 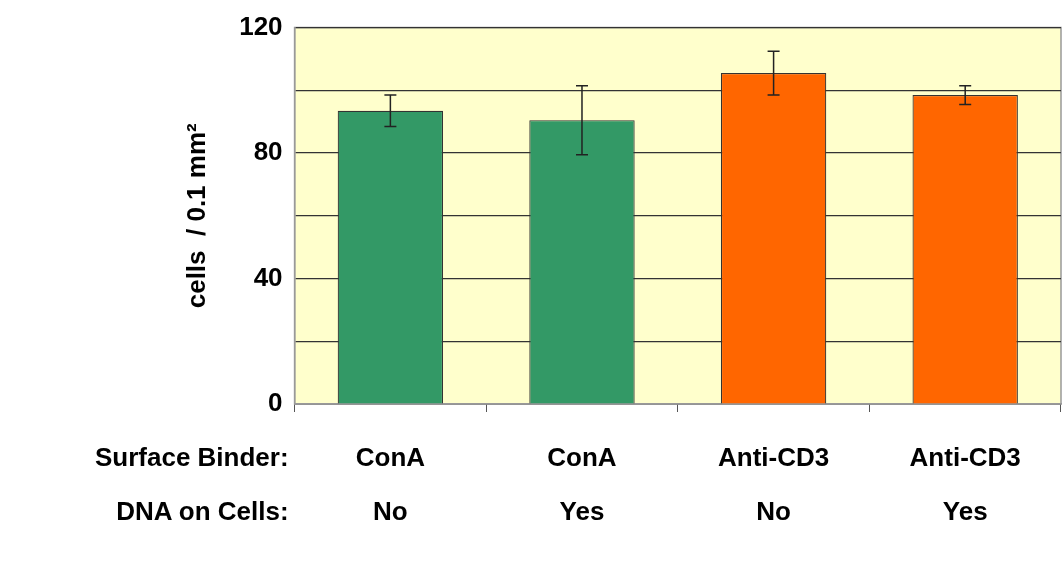 I want to click on text: DNA on Cells:, so click(x=202, y=511).